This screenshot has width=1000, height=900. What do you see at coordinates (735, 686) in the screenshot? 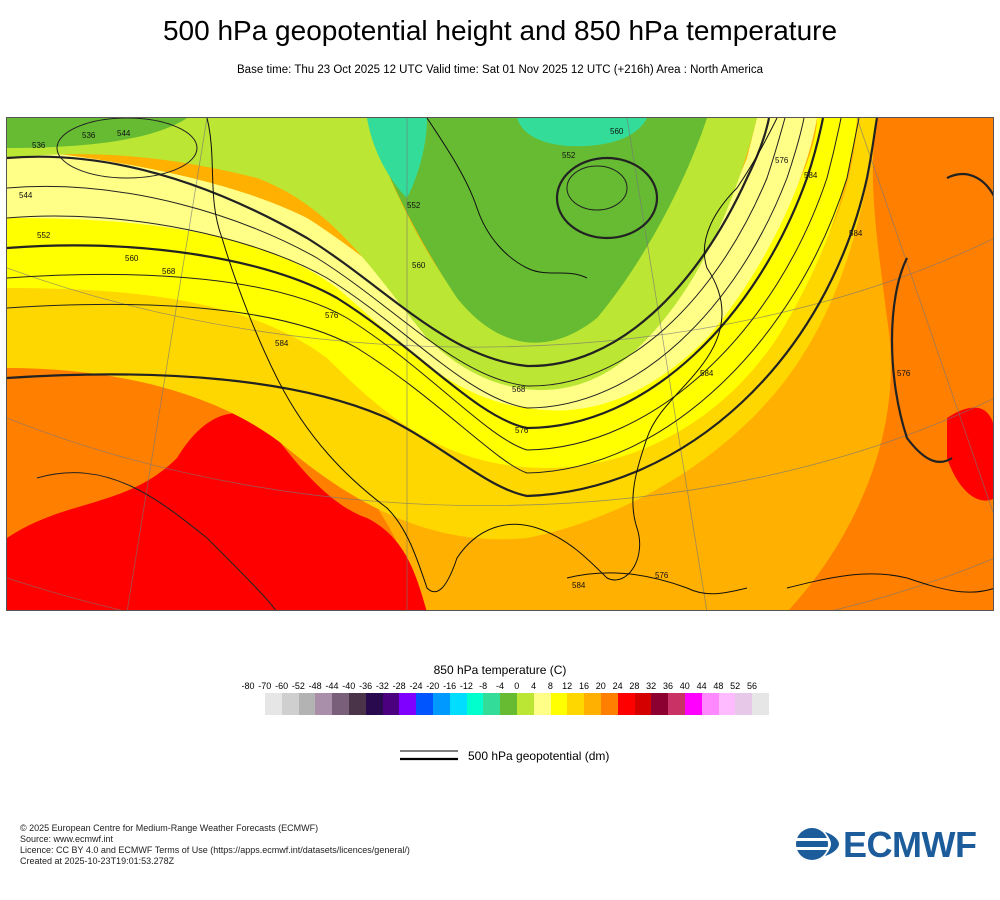
I see `colorbar-tick-label: 52` at bounding box center [735, 686].